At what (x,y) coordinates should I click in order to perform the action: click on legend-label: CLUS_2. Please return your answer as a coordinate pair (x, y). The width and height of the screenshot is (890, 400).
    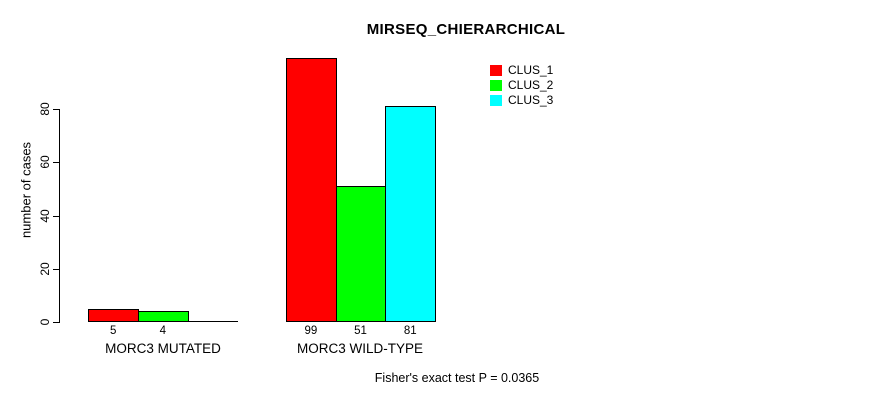
    Looking at the image, I should click on (531, 85).